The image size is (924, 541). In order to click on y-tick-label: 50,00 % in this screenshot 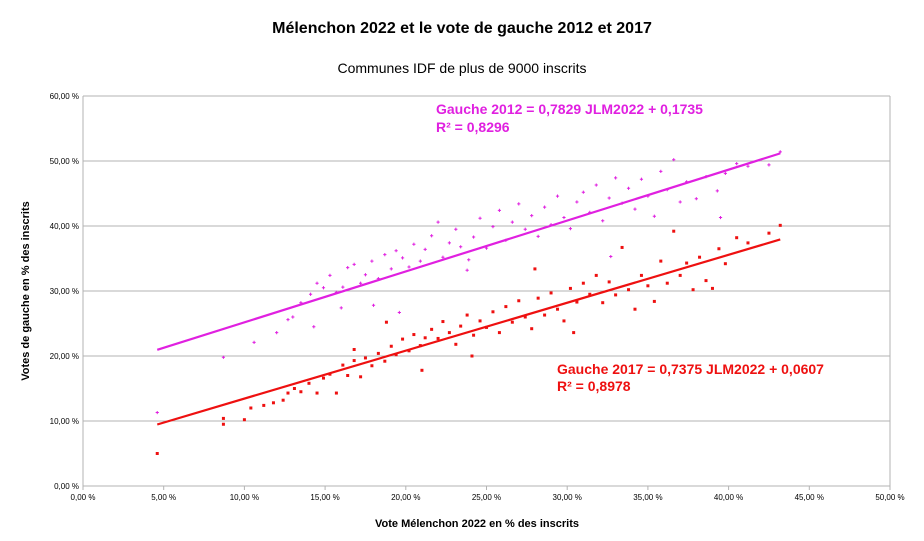, I will do `click(64, 161)`.